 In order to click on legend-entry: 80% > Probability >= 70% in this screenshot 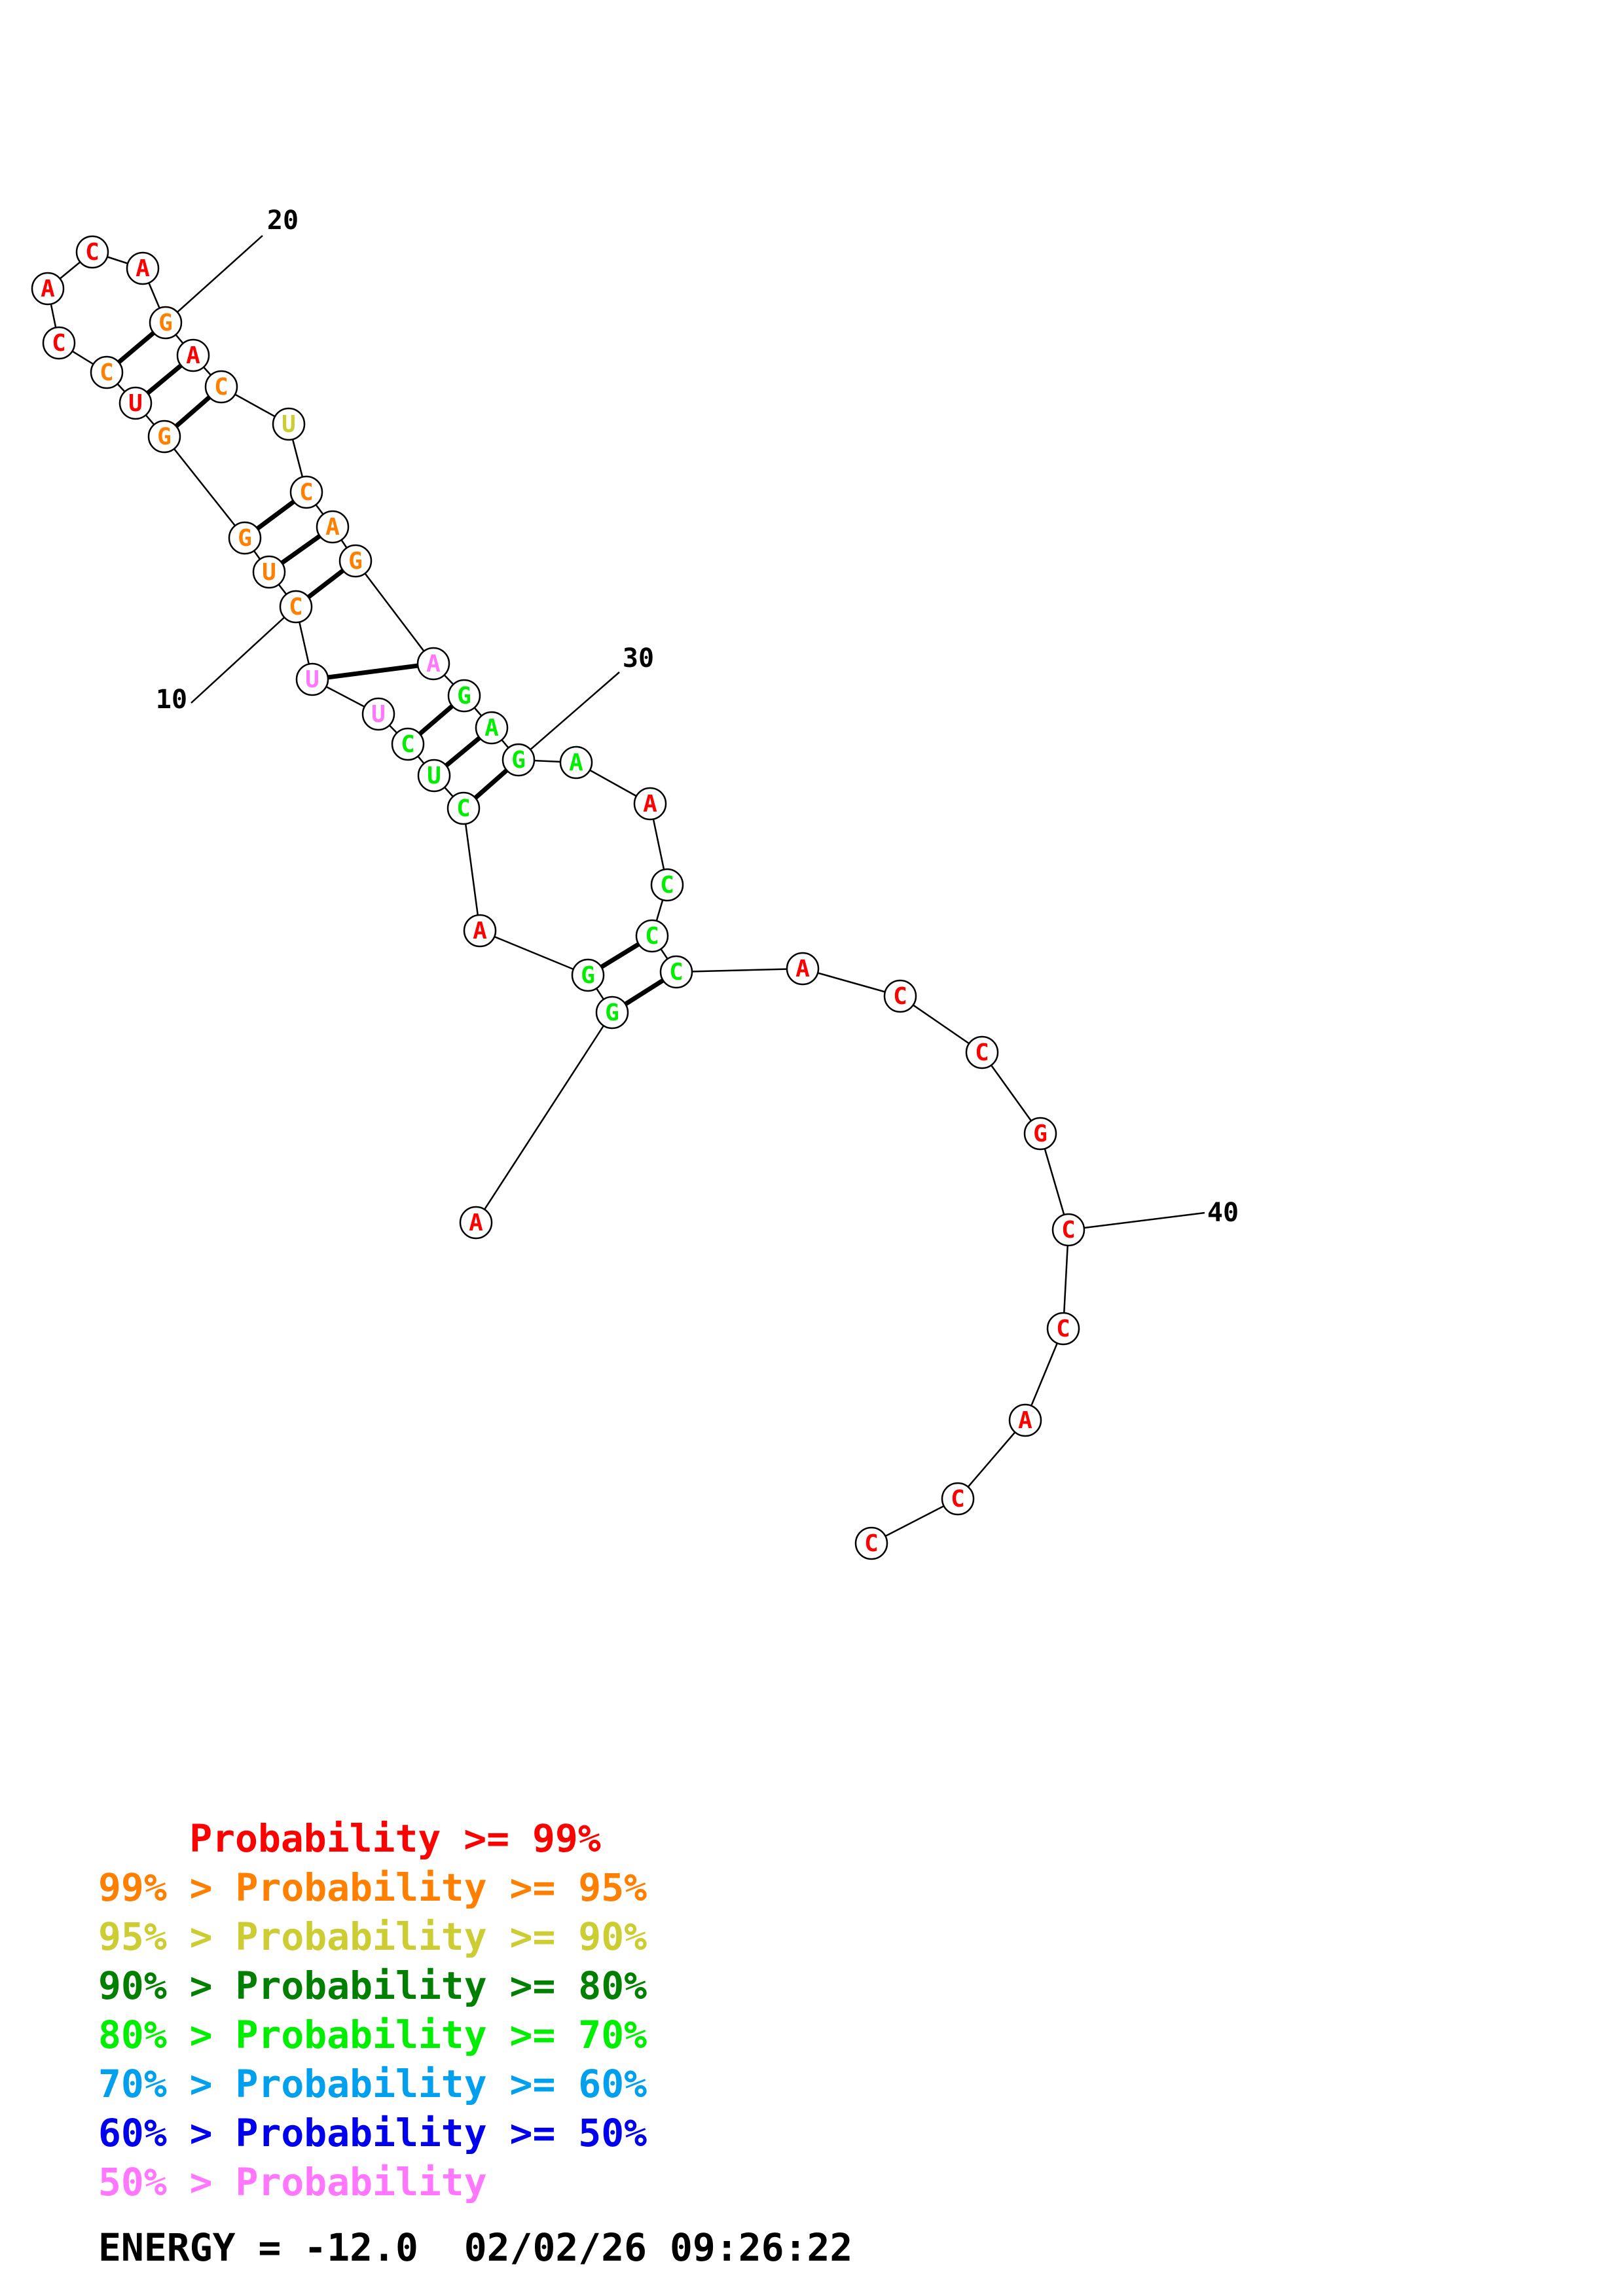, I will do `click(372, 2035)`.